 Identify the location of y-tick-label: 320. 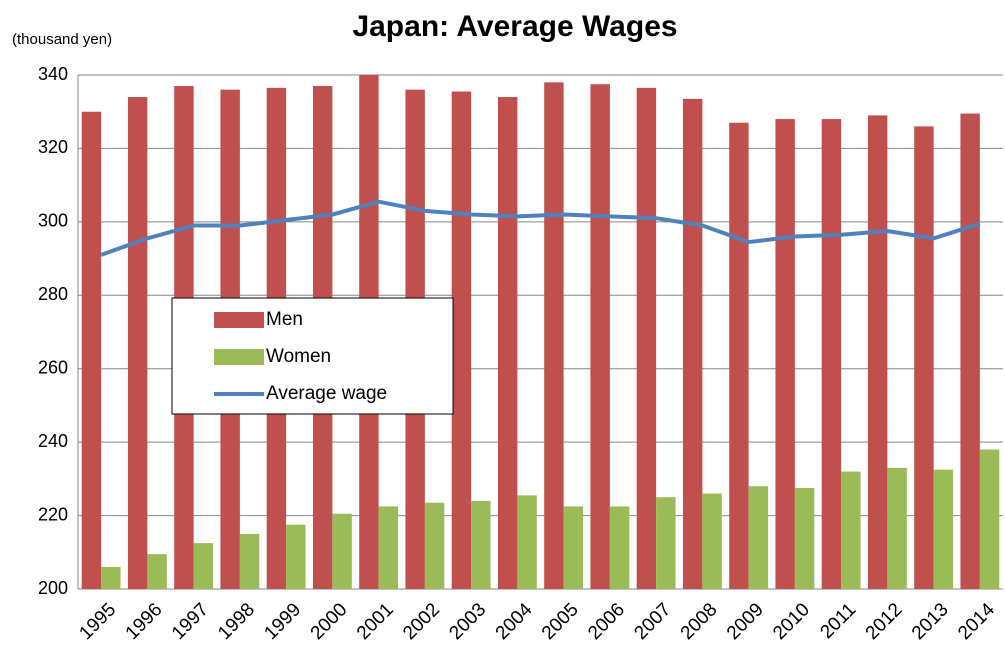
(53, 147).